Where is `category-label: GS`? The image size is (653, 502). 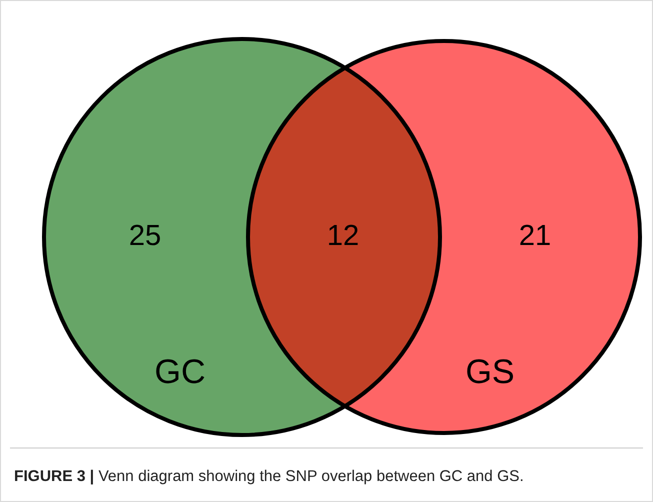 category-label: GS is located at coordinates (490, 372).